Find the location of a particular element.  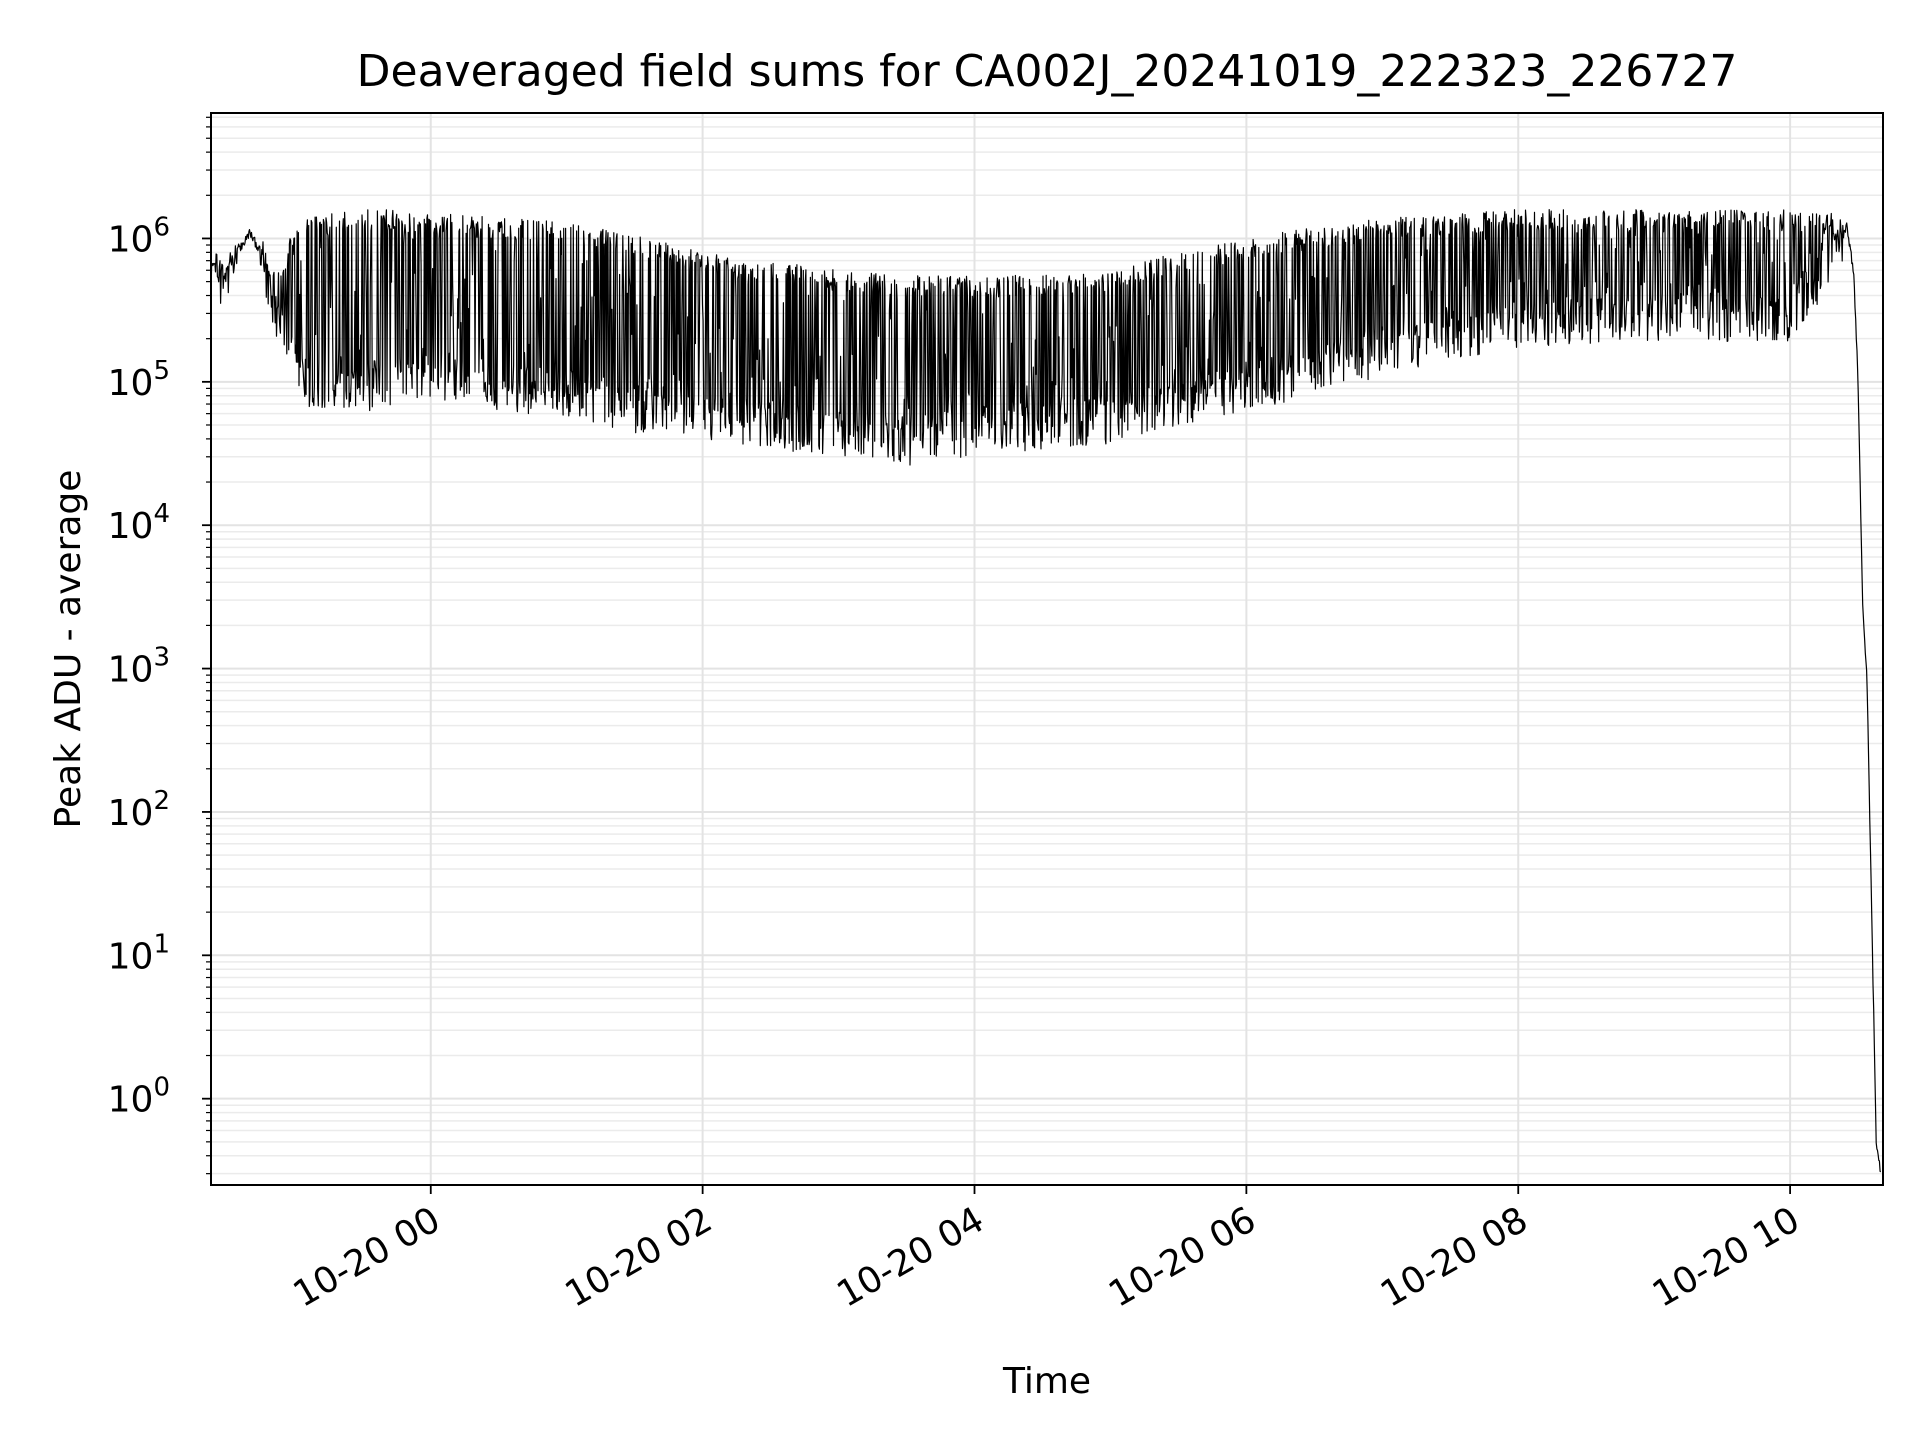

y-tick-exponent: 4 is located at coordinates (161, 514).